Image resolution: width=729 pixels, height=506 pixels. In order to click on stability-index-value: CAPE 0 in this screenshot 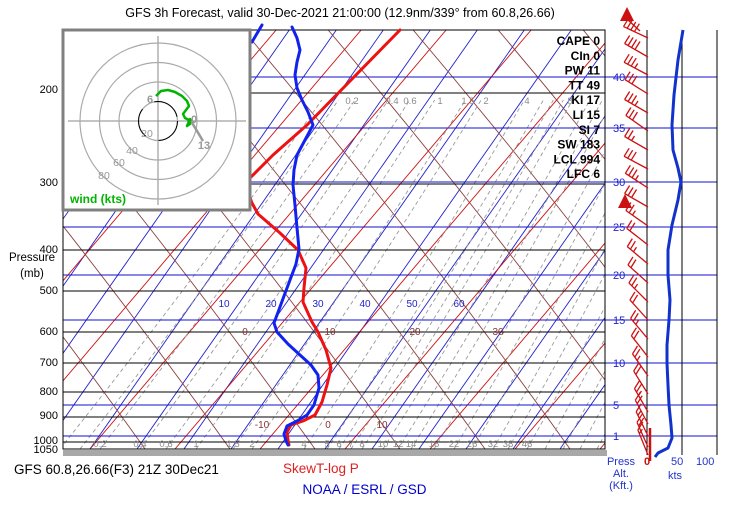, I will do `click(579, 41)`.